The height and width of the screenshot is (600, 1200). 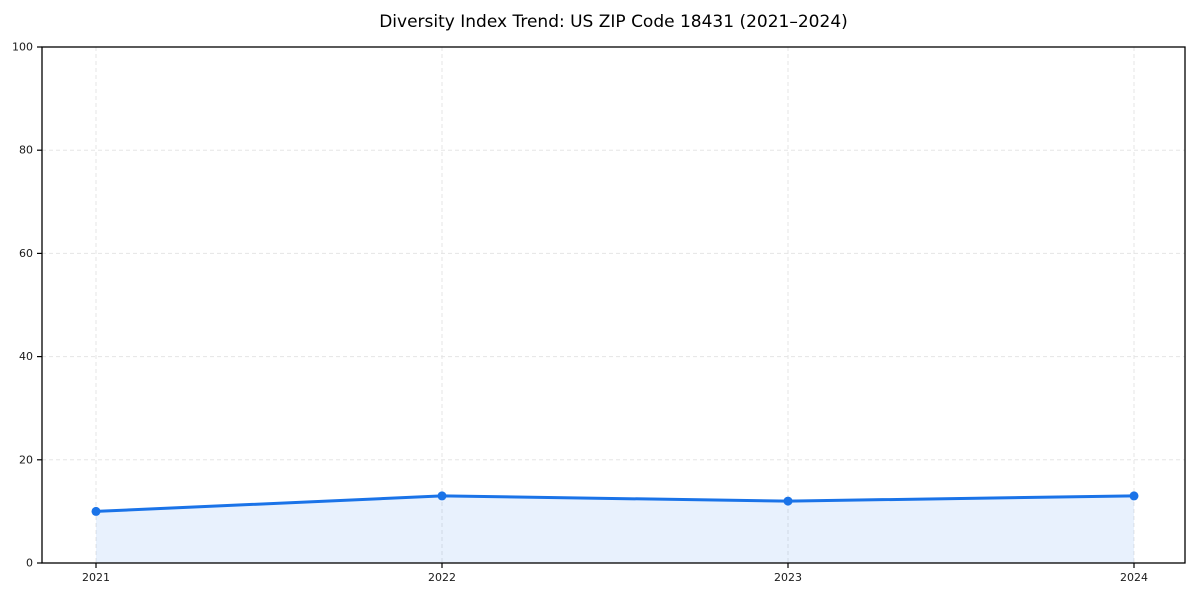 What do you see at coordinates (22, 47) in the screenshot?
I see `y-axis-tick-label: 100` at bounding box center [22, 47].